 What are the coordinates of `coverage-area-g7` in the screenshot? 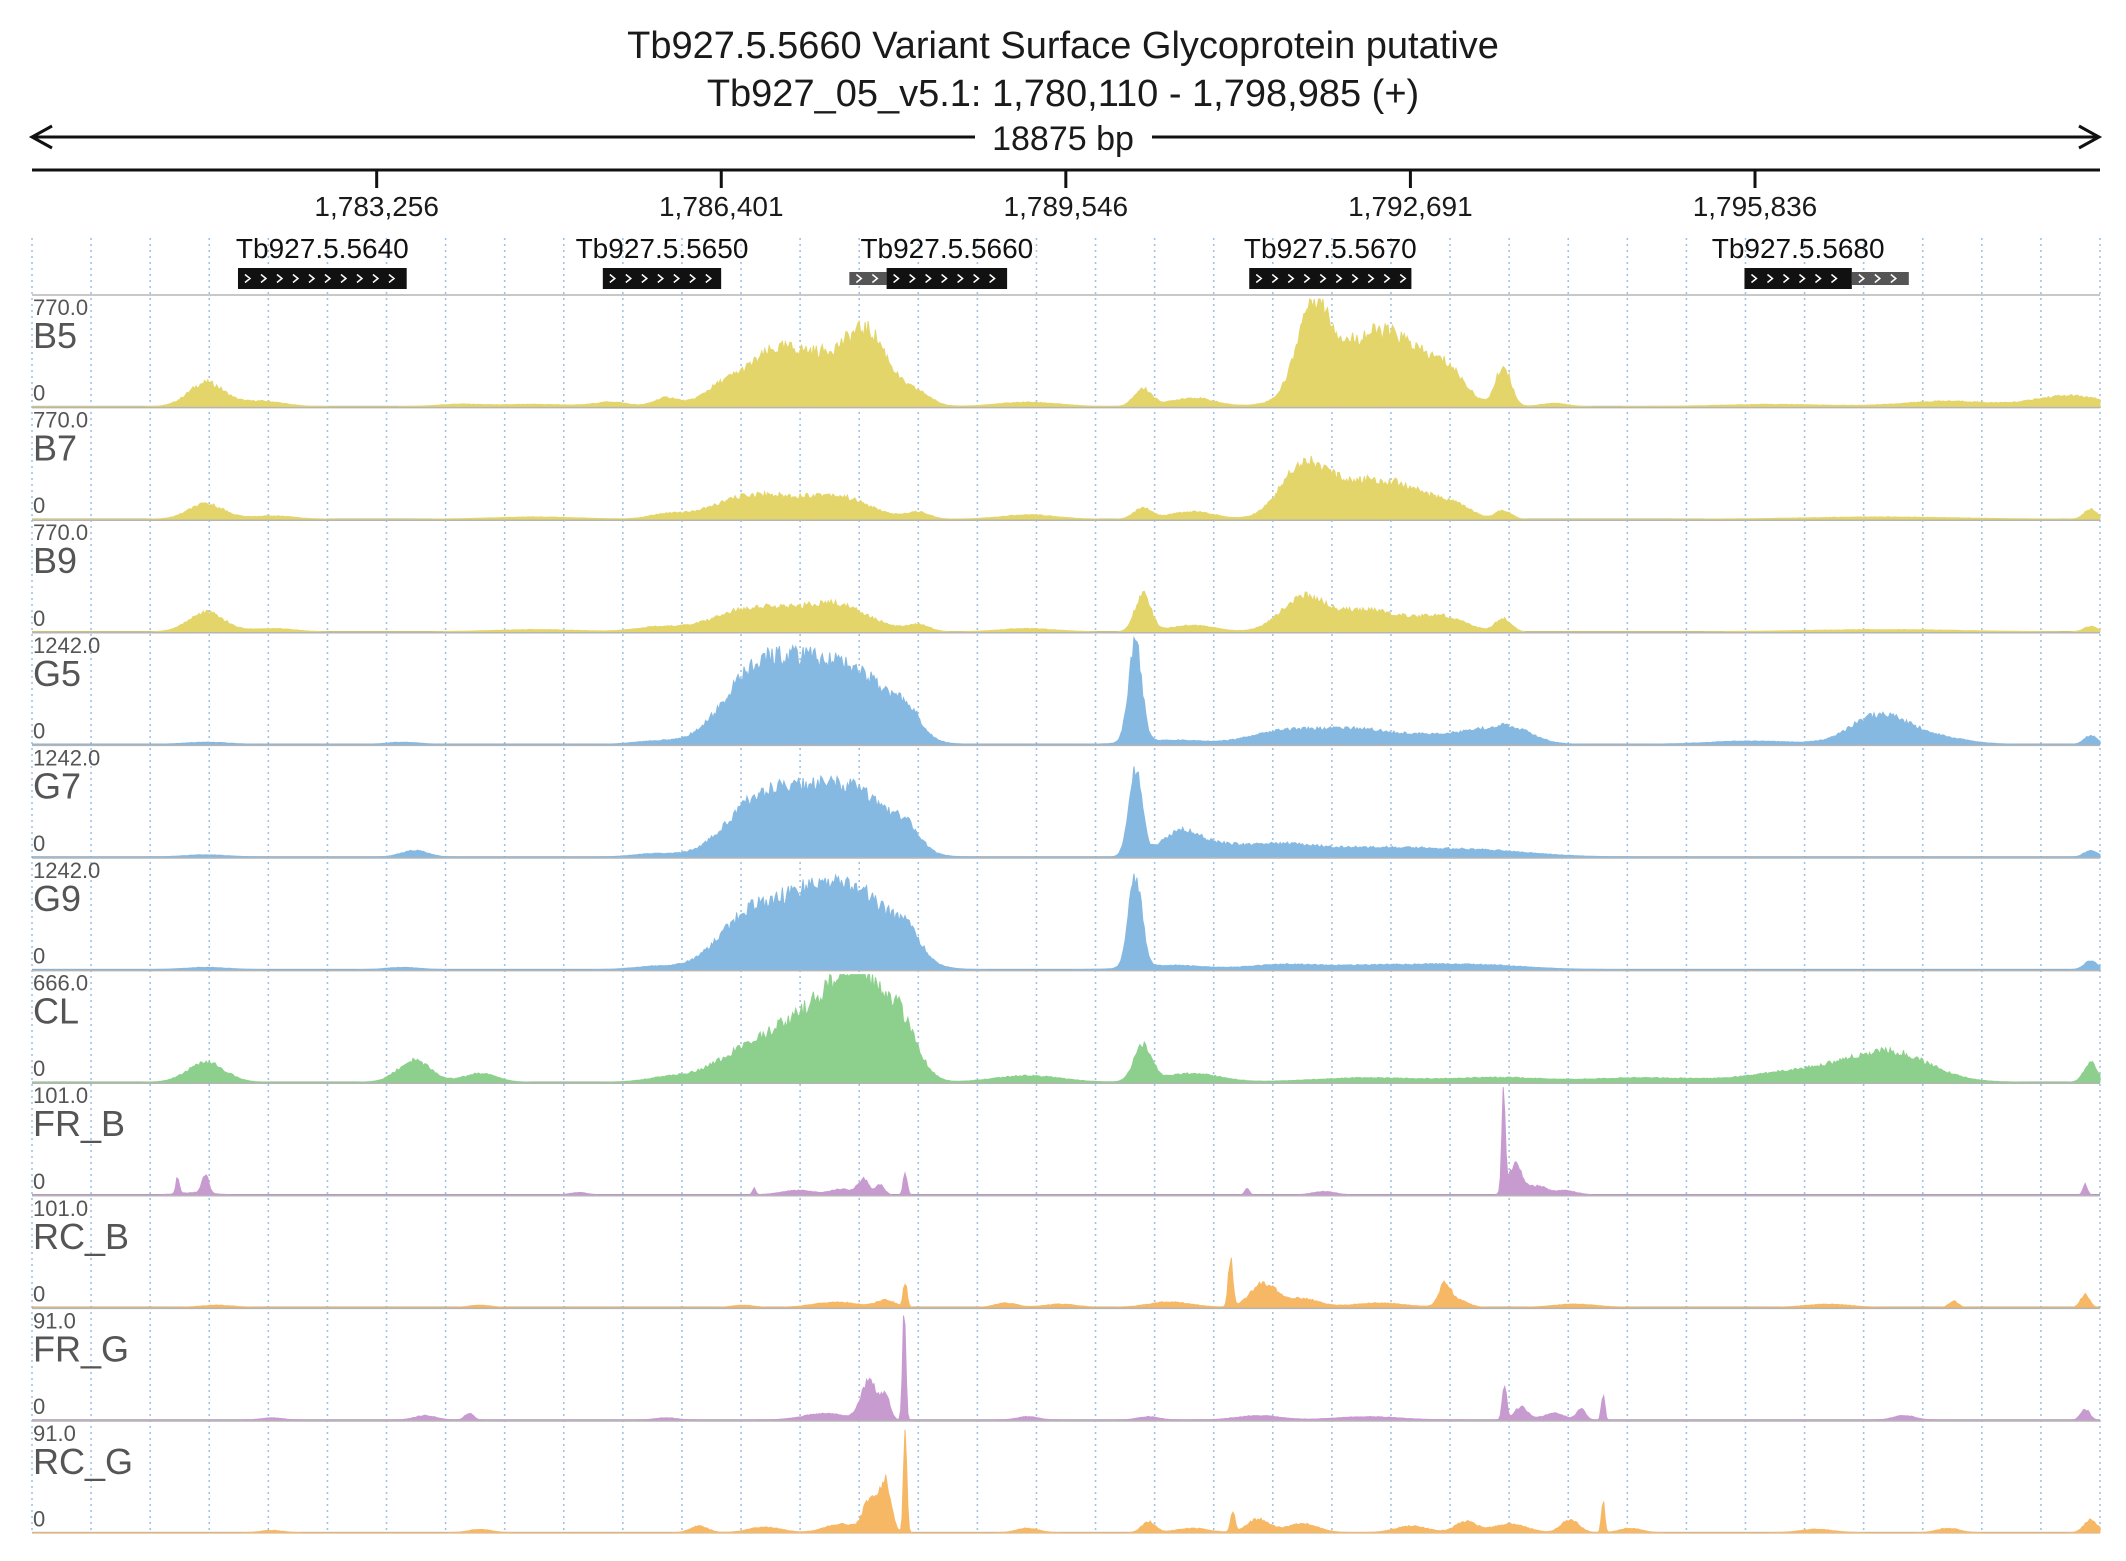 It's located at (1066, 812).